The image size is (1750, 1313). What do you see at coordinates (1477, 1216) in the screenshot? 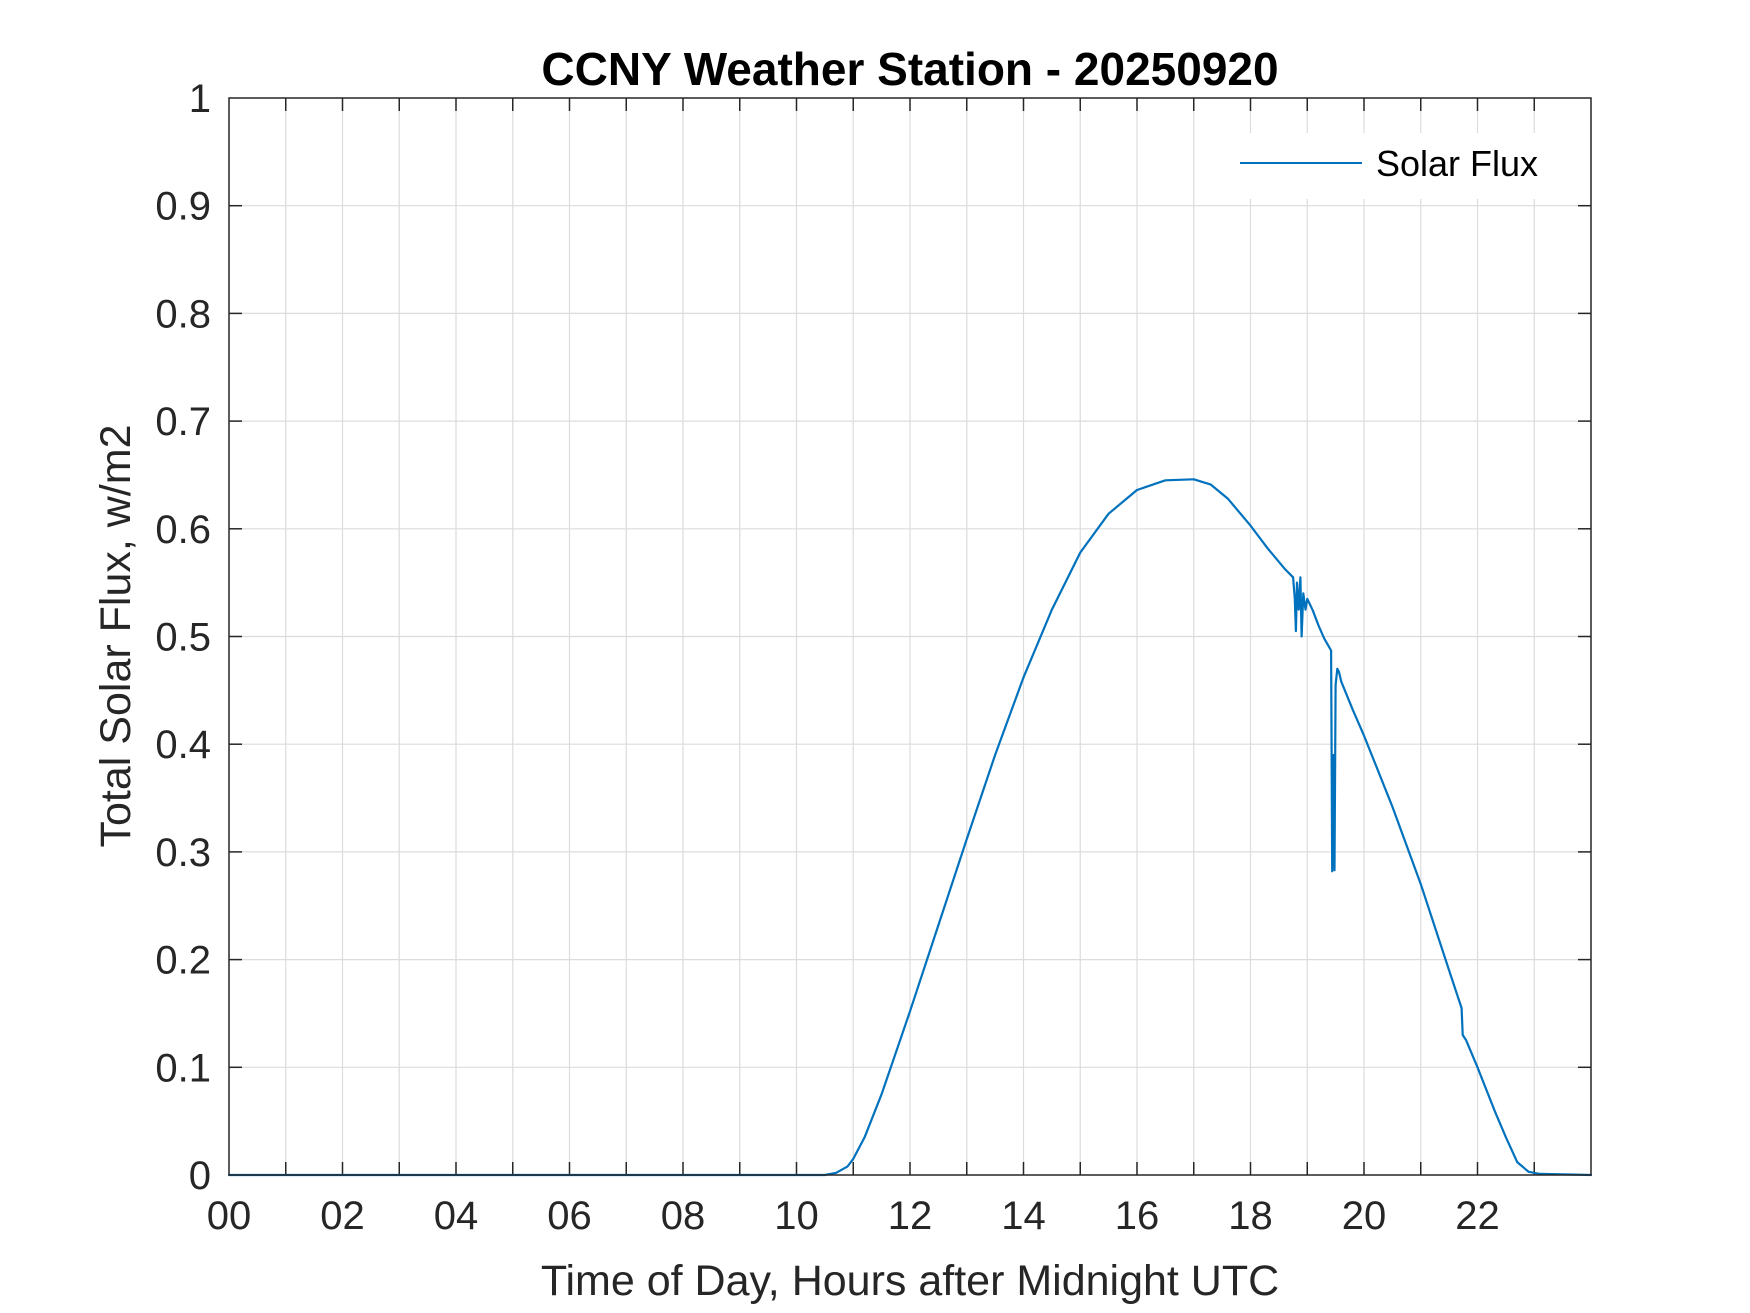
I see `x-tick-label: 22` at bounding box center [1477, 1216].